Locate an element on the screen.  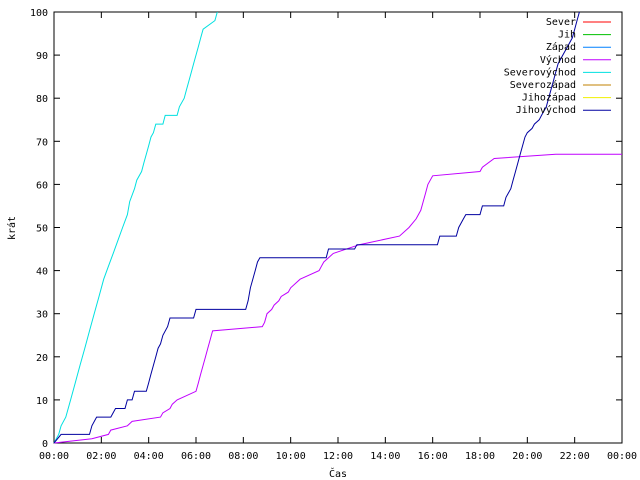
x-tick-label: 04:00 is located at coordinates (149, 456).